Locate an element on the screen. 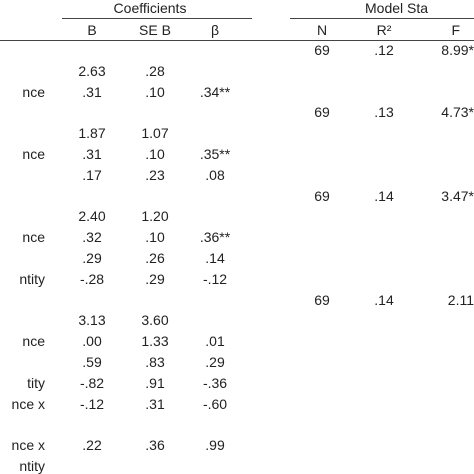 The image size is (474, 474). cell: 1.20 is located at coordinates (155, 216).